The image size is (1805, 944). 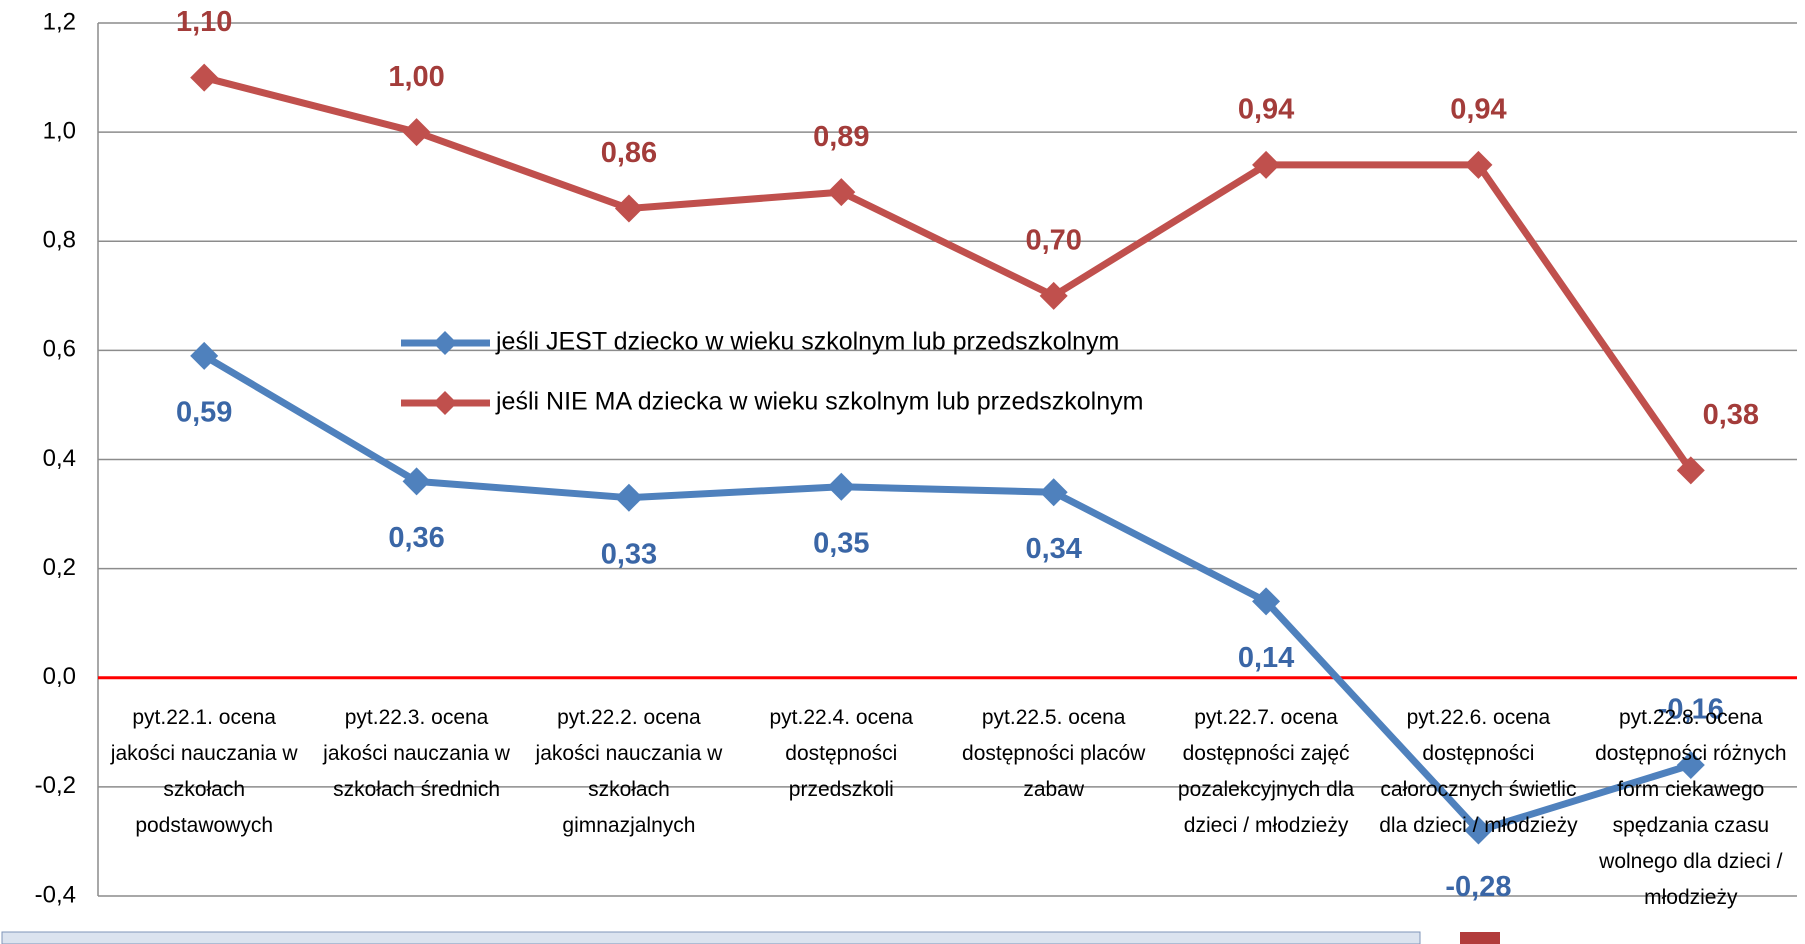 I want to click on y-tick-label: 0,8, so click(x=59, y=240).